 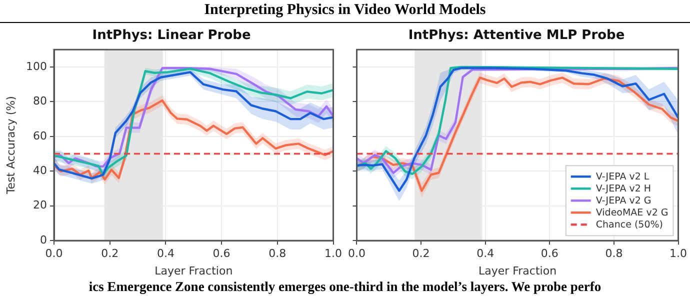 I want to click on y-tick-label: 40, so click(x=40, y=171).